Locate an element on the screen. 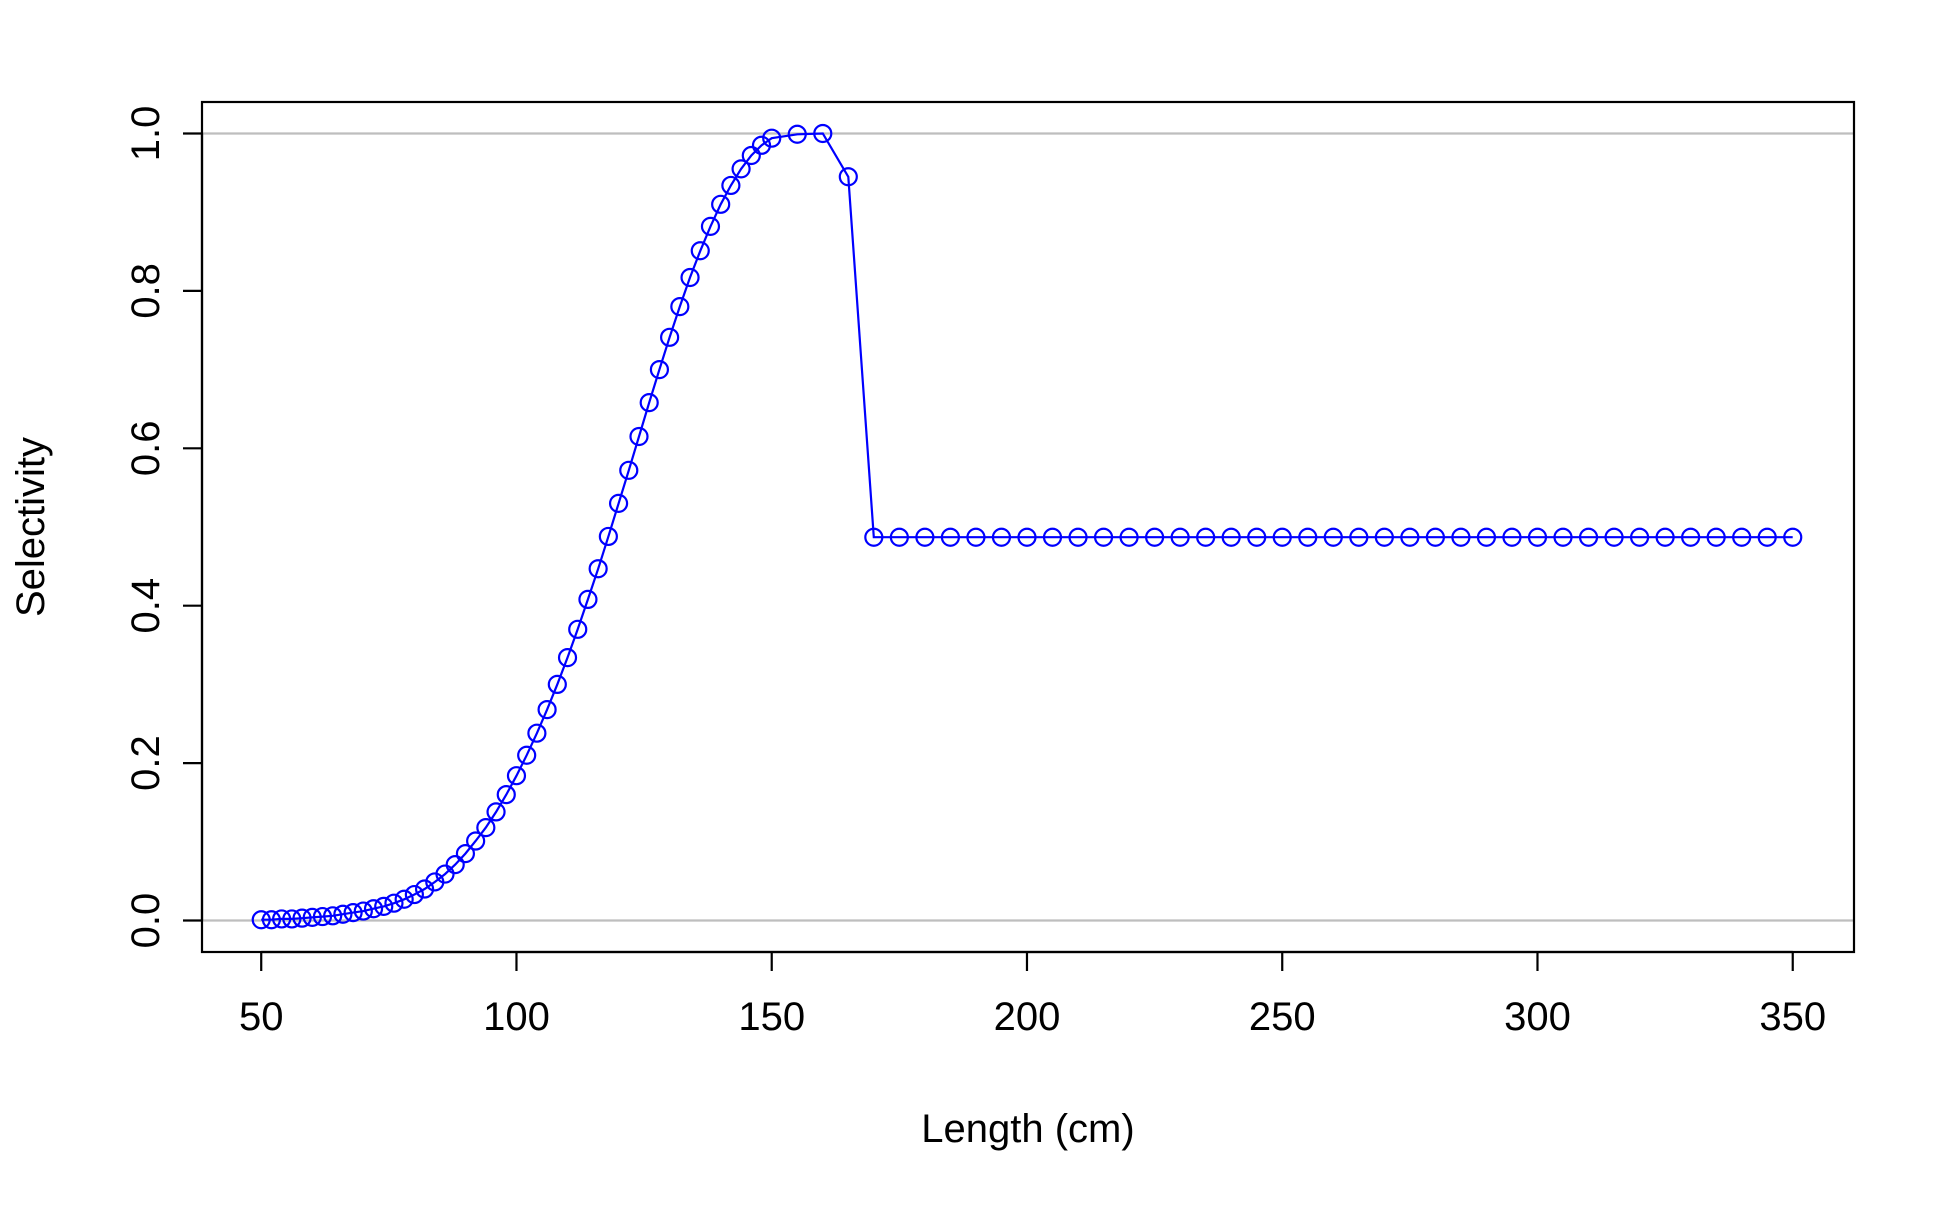 The image size is (1950, 1205). y-tick-label: 1.0 is located at coordinates (146, 134).